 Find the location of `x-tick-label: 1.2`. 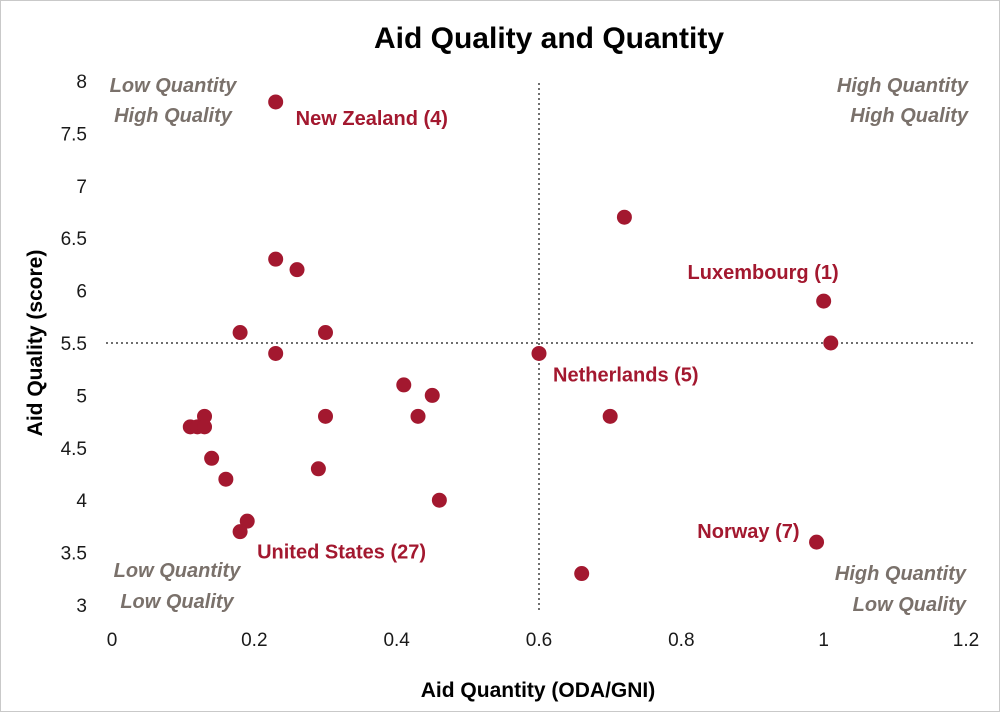

x-tick-label: 1.2 is located at coordinates (966, 640).